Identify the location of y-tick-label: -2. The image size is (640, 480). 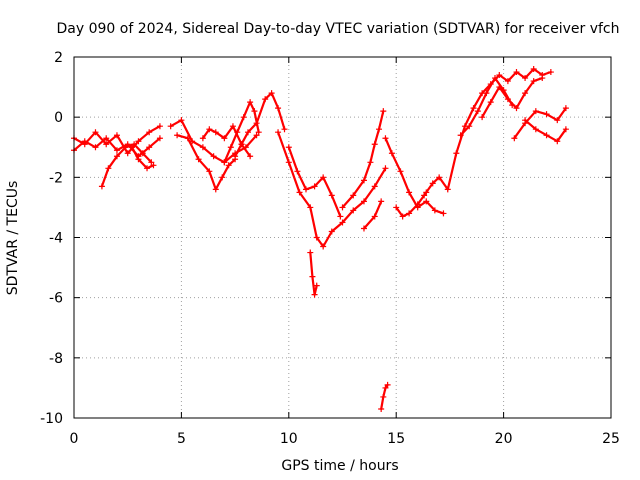
(56, 178).